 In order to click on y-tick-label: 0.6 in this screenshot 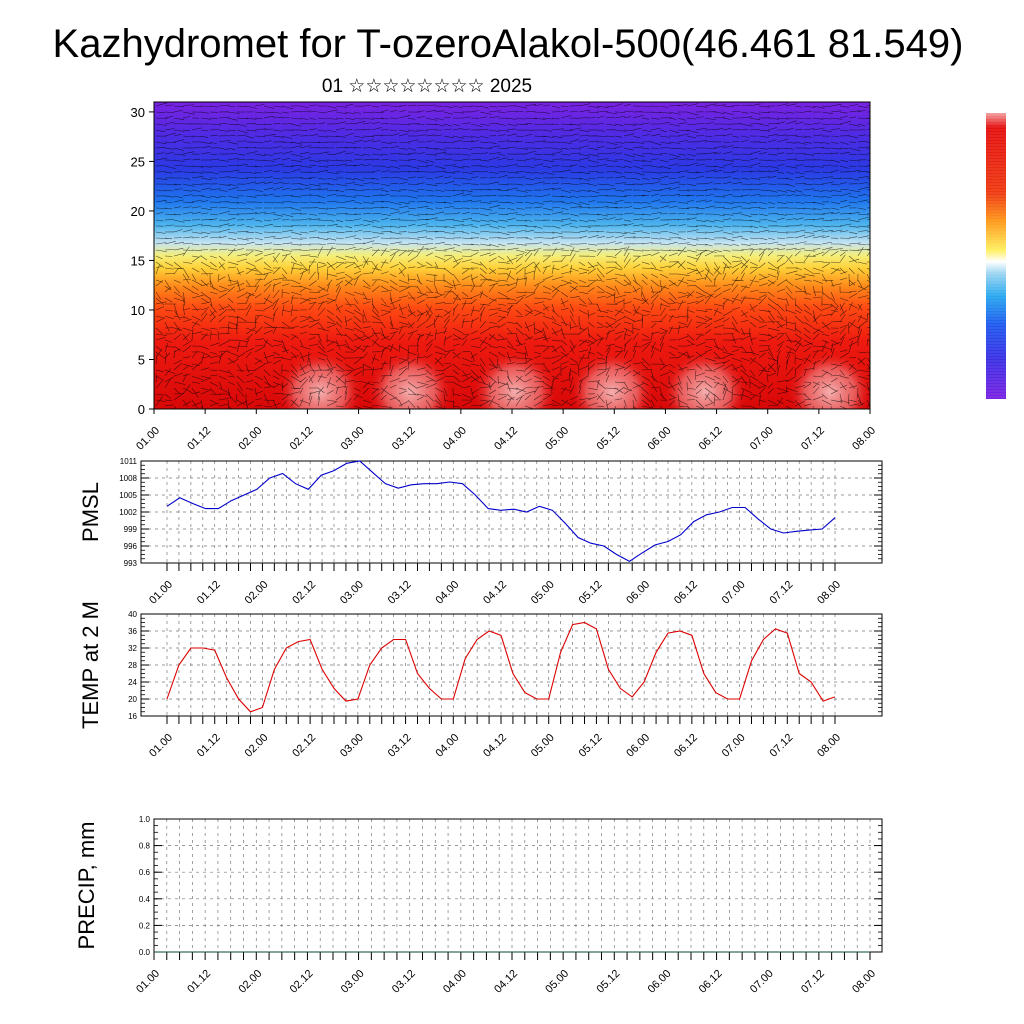, I will do `click(145, 872)`.